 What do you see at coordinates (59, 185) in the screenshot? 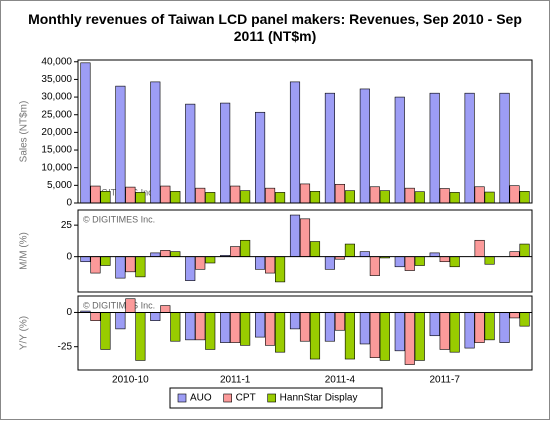
I see `y-tick-label: 5,000` at bounding box center [59, 185].